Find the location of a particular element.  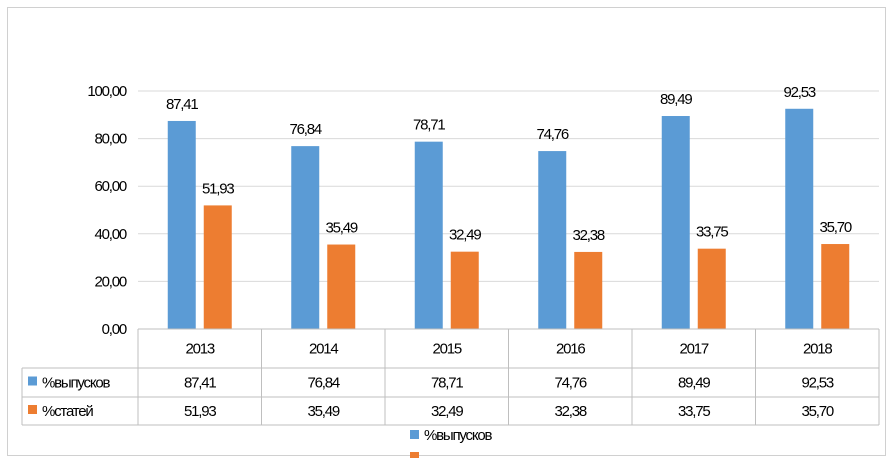

table-cell-value: 33,75 is located at coordinates (694, 411).